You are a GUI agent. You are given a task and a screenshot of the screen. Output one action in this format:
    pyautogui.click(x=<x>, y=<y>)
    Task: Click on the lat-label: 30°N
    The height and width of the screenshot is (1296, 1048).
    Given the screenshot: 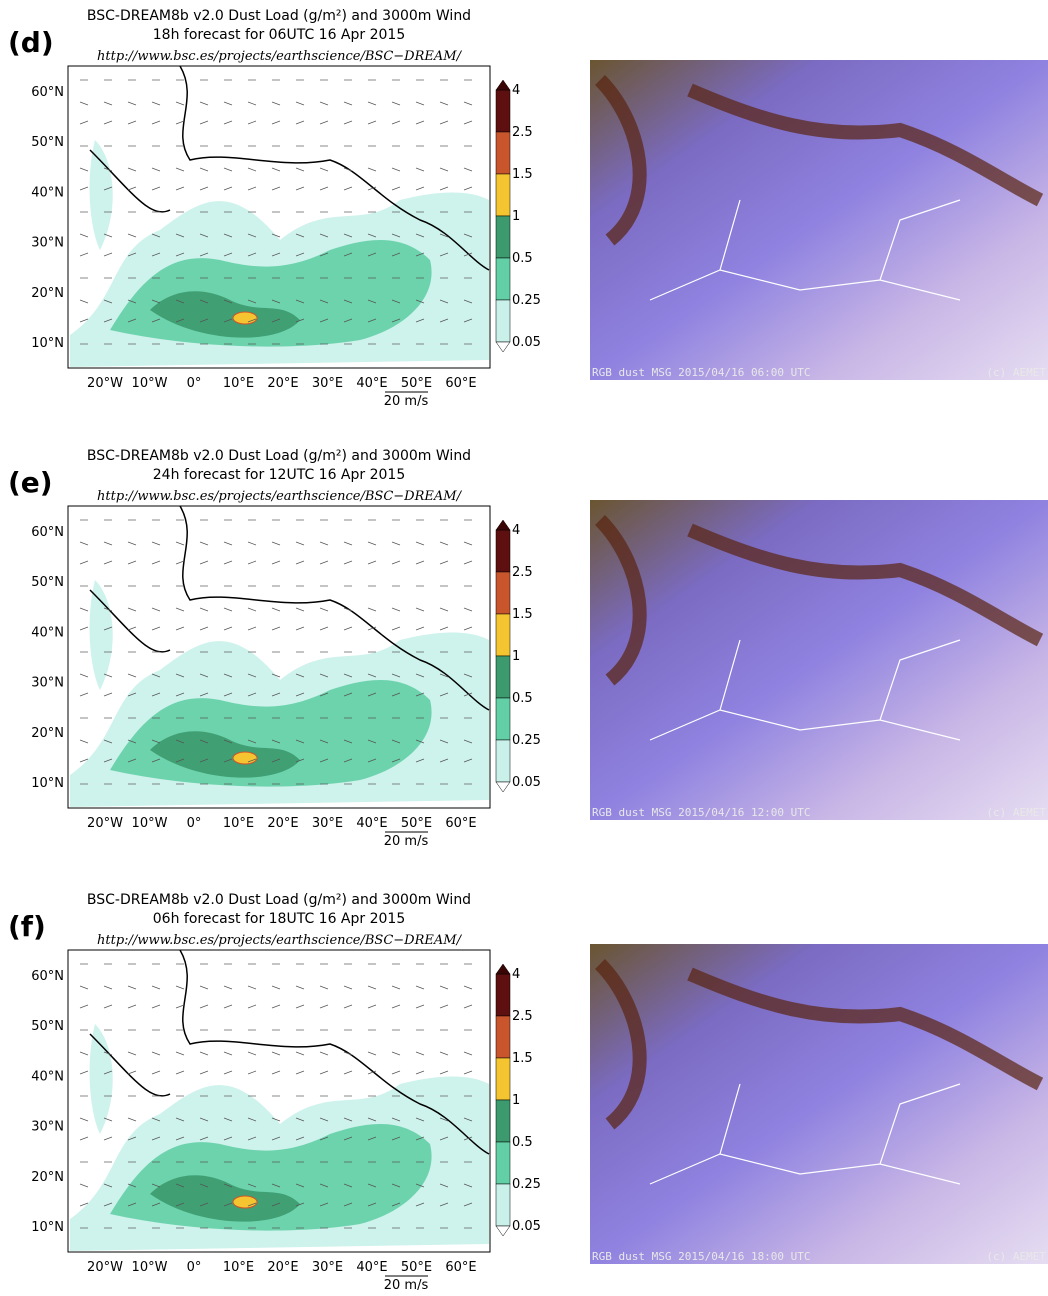 What is the action you would take?
    pyautogui.click(x=47, y=1127)
    